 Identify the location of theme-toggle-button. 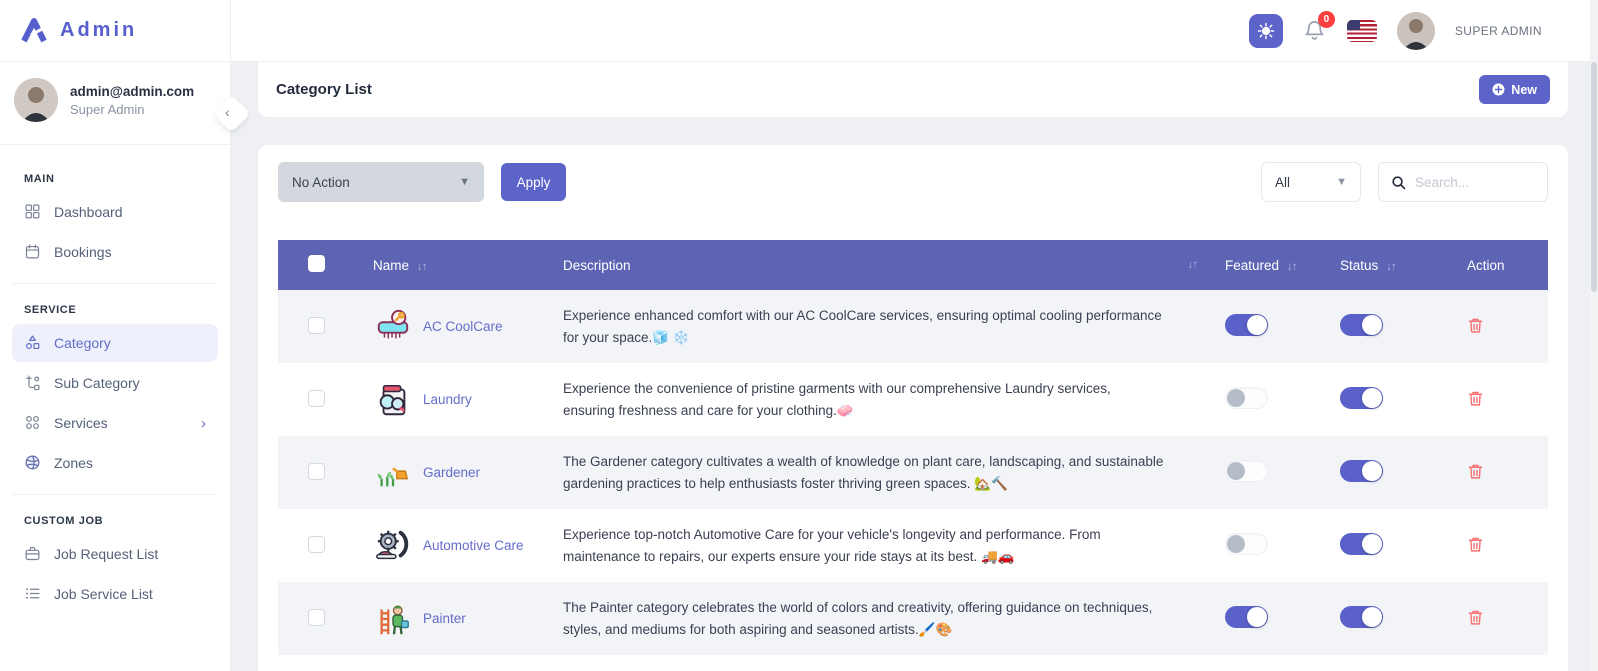
(1265, 30).